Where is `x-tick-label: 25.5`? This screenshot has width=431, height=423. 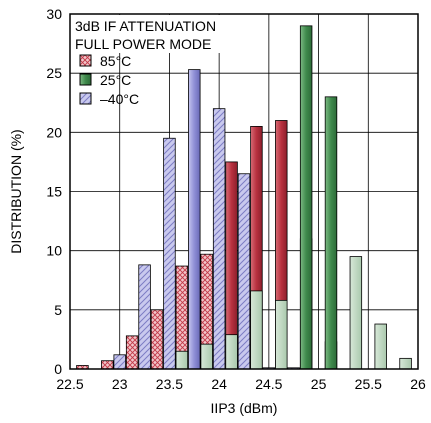 x-tick-label: 25.5 is located at coordinates (368, 384).